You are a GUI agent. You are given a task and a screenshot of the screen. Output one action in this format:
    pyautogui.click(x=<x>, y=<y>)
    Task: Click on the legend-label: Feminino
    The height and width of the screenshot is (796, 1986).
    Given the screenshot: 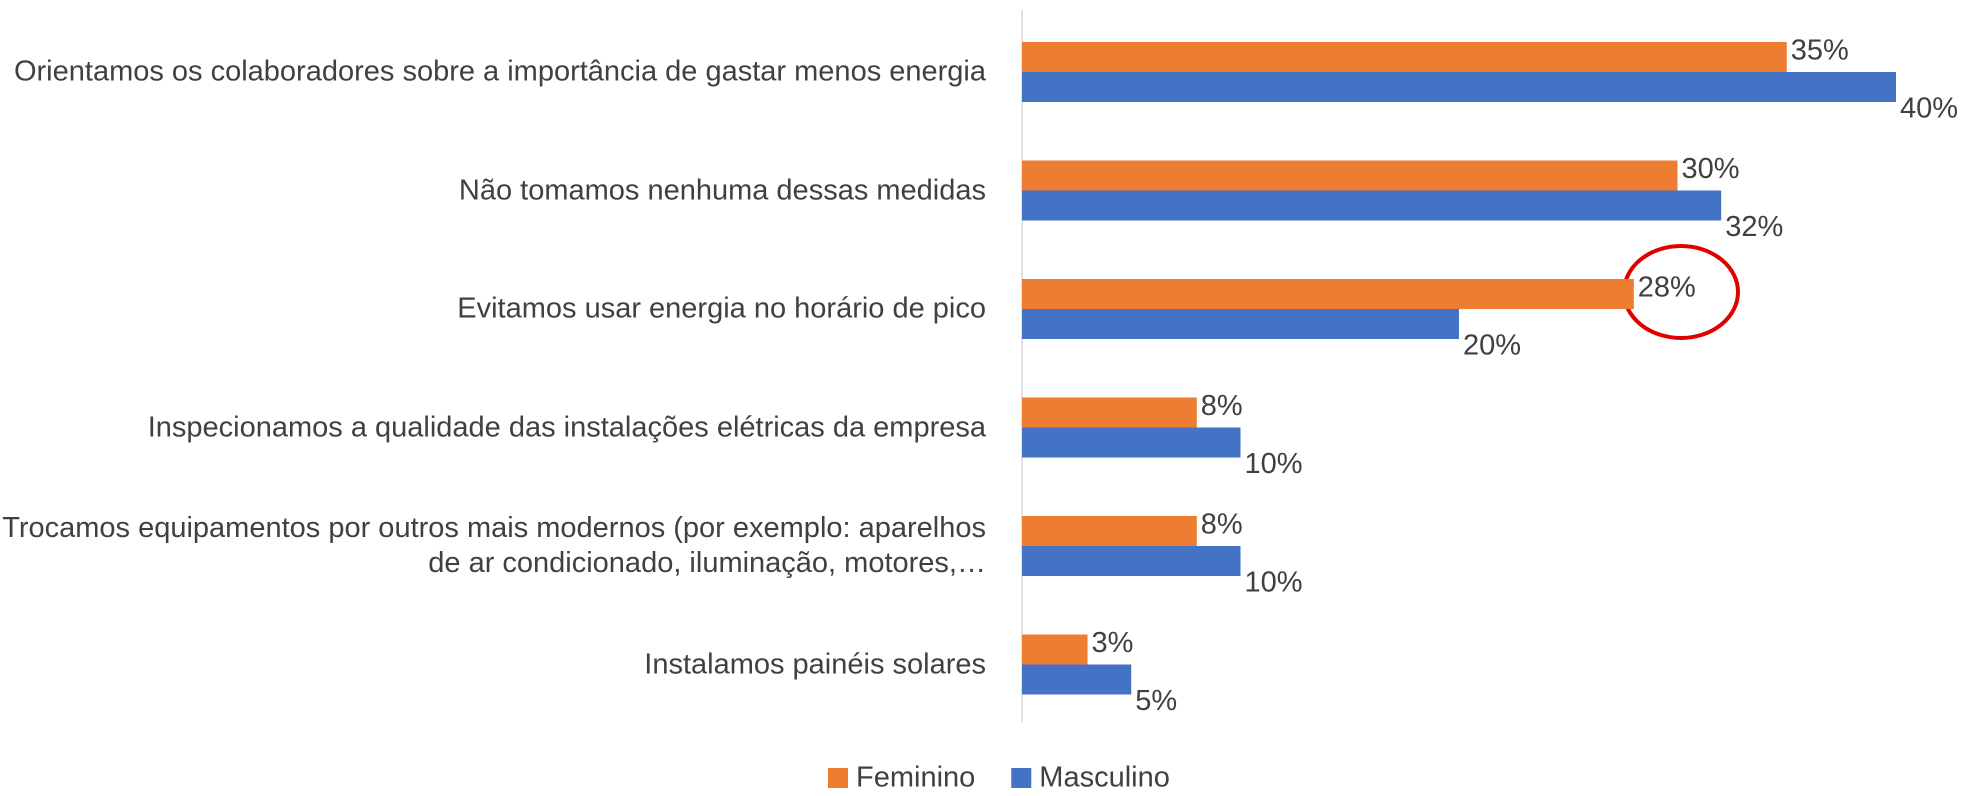 What is the action you would take?
    pyautogui.click(x=915, y=778)
    